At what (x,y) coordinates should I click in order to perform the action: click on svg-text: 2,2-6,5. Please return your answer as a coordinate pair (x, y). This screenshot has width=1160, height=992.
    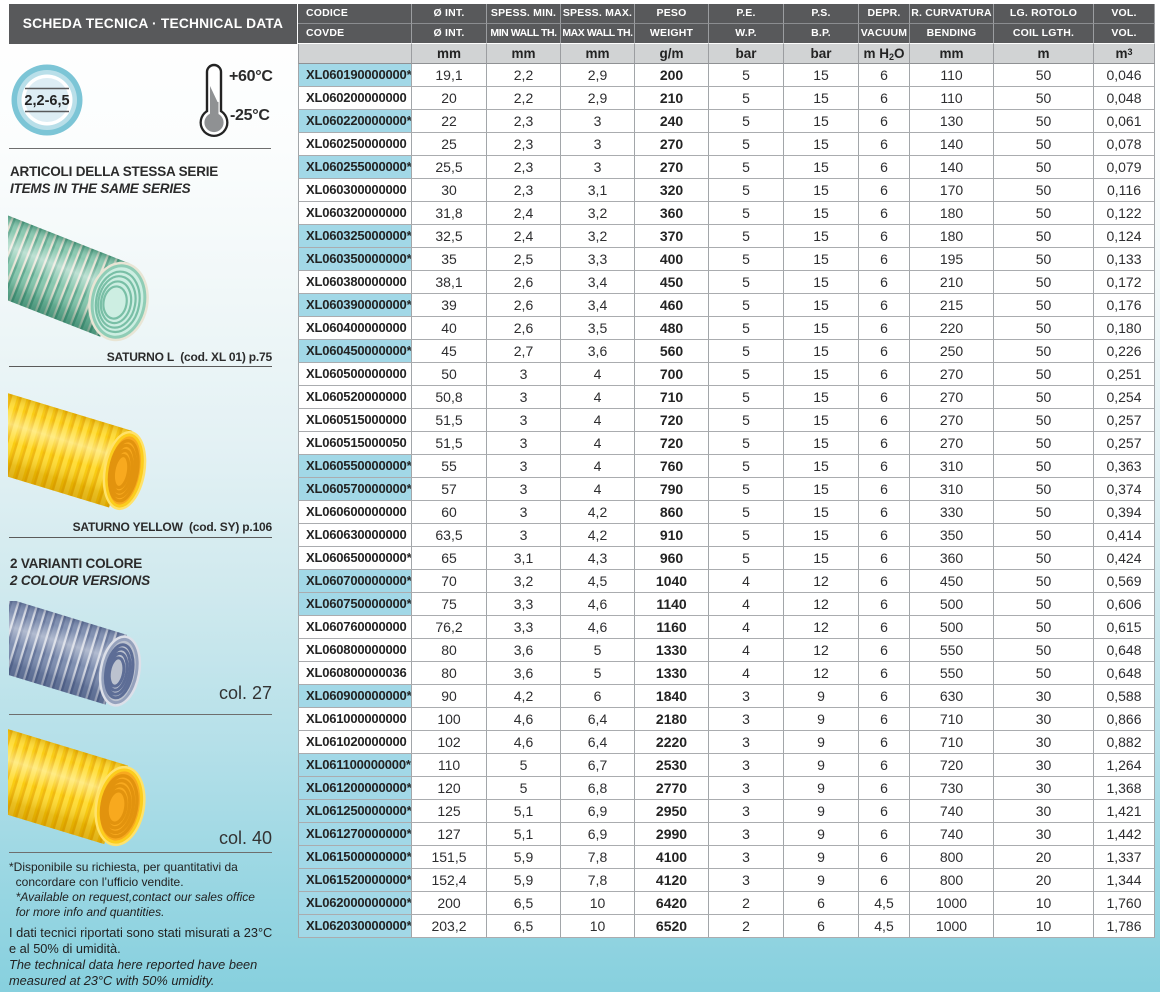
    Looking at the image, I should click on (46, 101).